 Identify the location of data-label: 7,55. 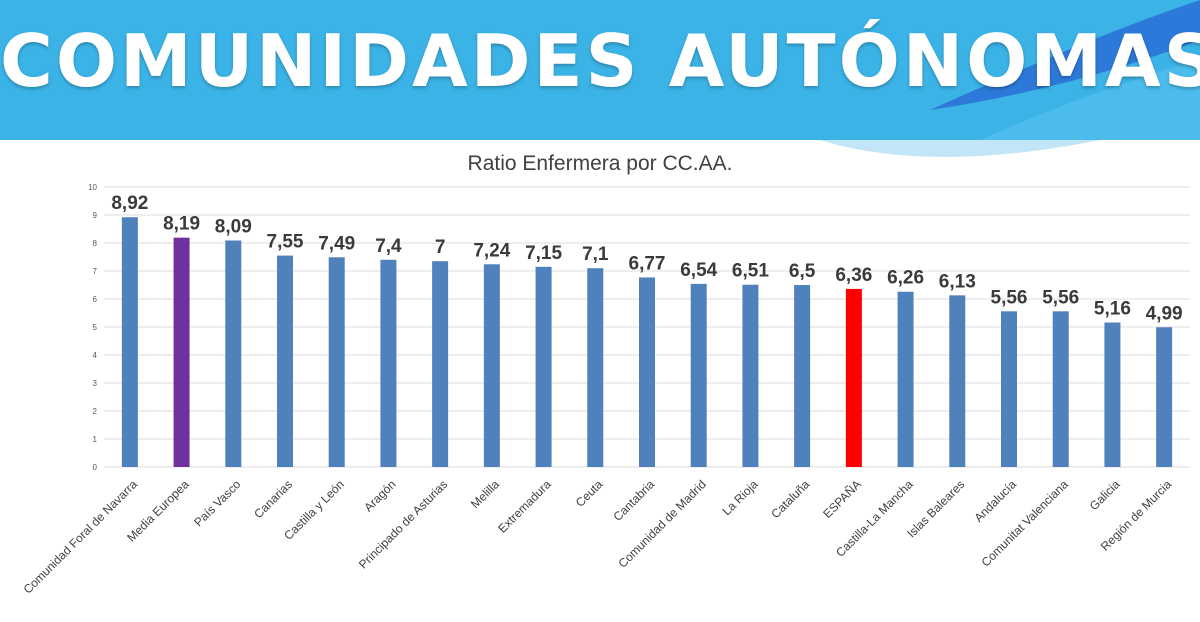
(285, 242).